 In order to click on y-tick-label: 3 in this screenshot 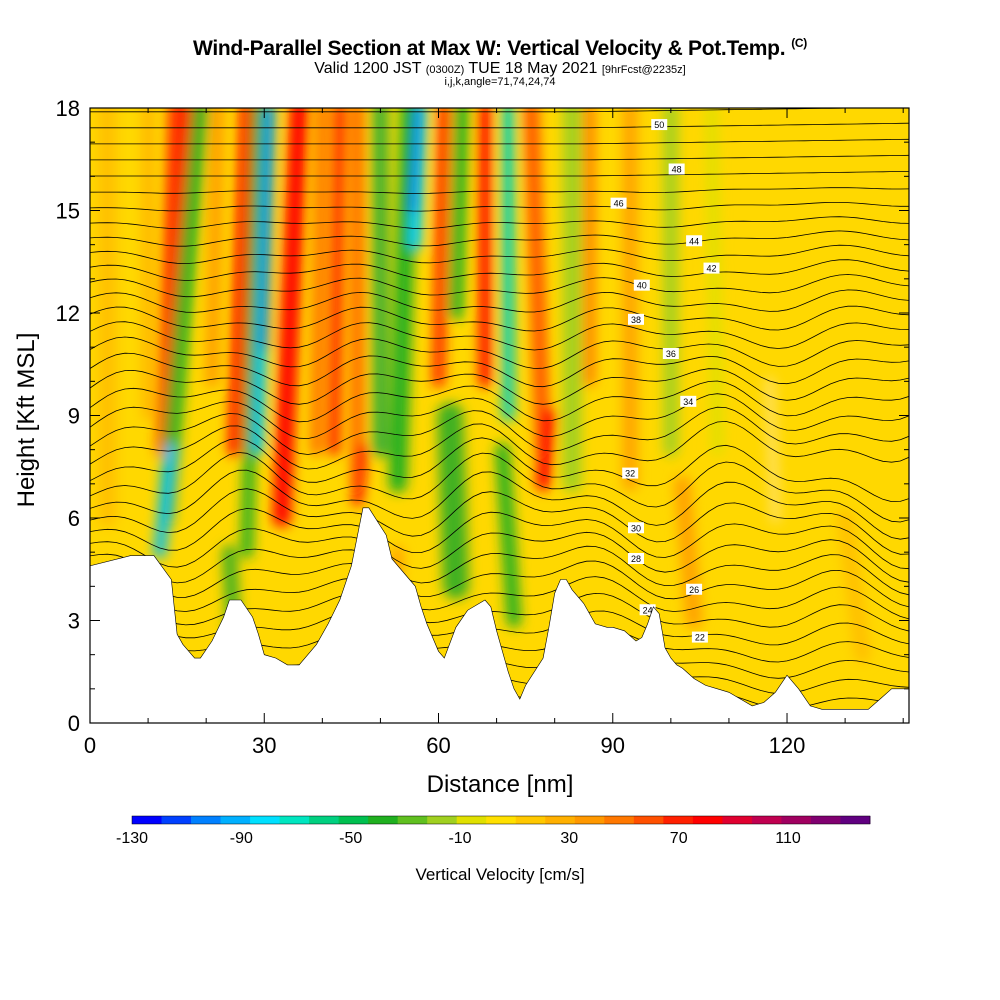, I will do `click(74, 621)`.